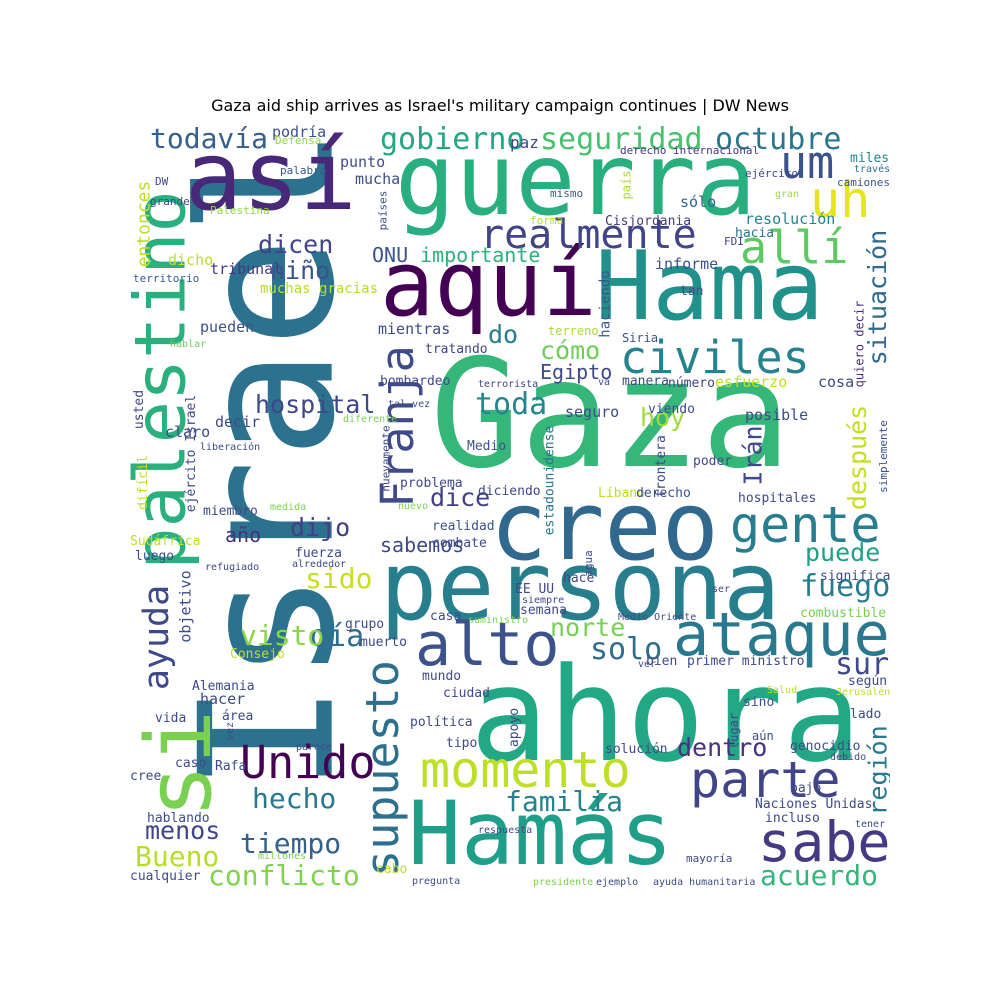 The height and width of the screenshot is (1000, 1000). Describe the element at coordinates (413, 506) in the screenshot. I see `word: nuevo` at that location.